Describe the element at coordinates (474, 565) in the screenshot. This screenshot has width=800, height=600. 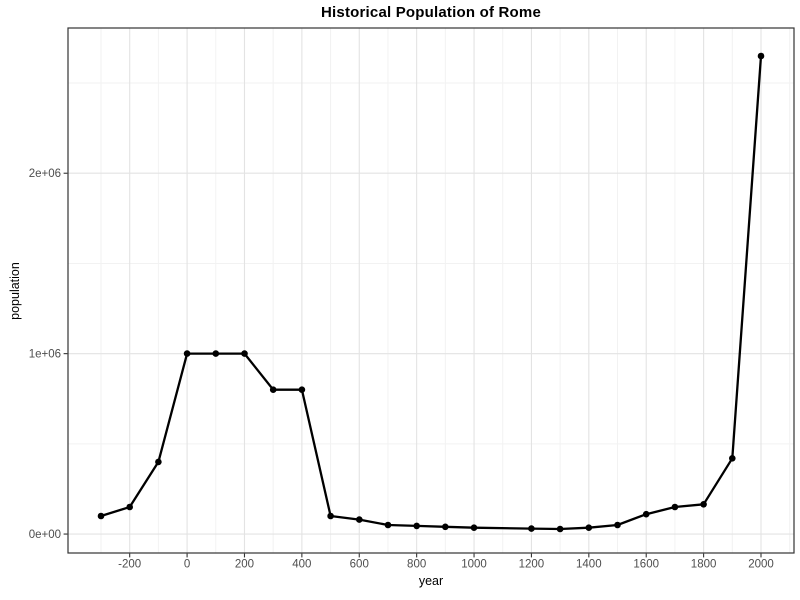
I see `x-tick-label: 1000` at that location.